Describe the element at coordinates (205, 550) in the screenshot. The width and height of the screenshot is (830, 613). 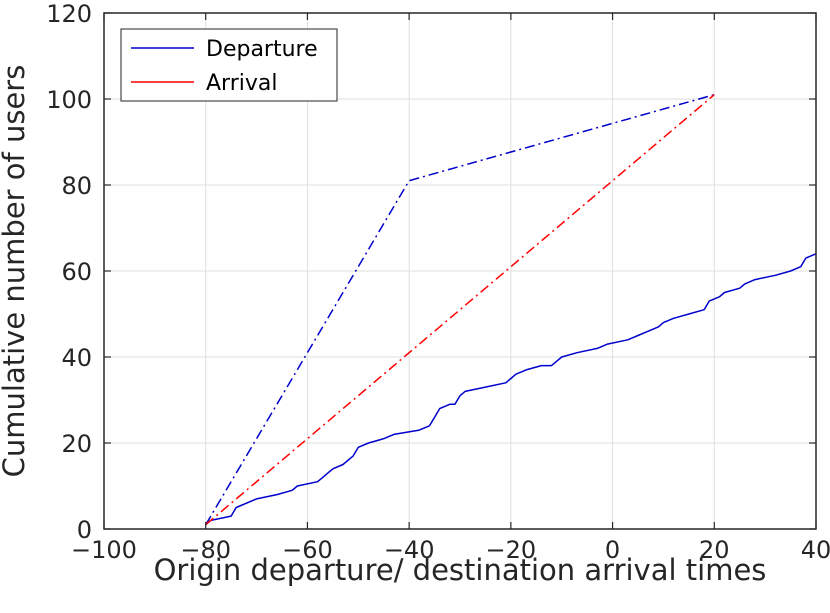
I see `x-tick-label: −80` at that location.